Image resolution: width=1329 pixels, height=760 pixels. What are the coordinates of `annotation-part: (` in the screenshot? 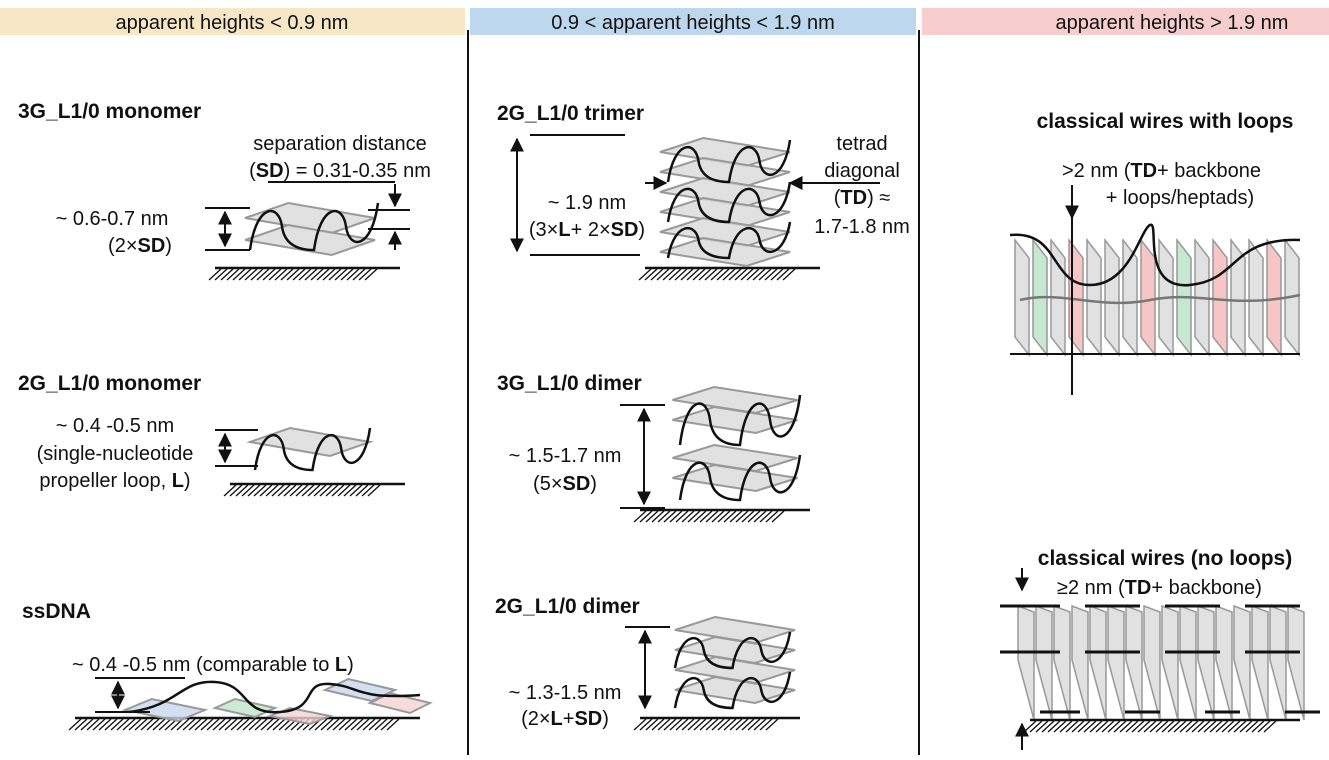 It's located at (837, 198).